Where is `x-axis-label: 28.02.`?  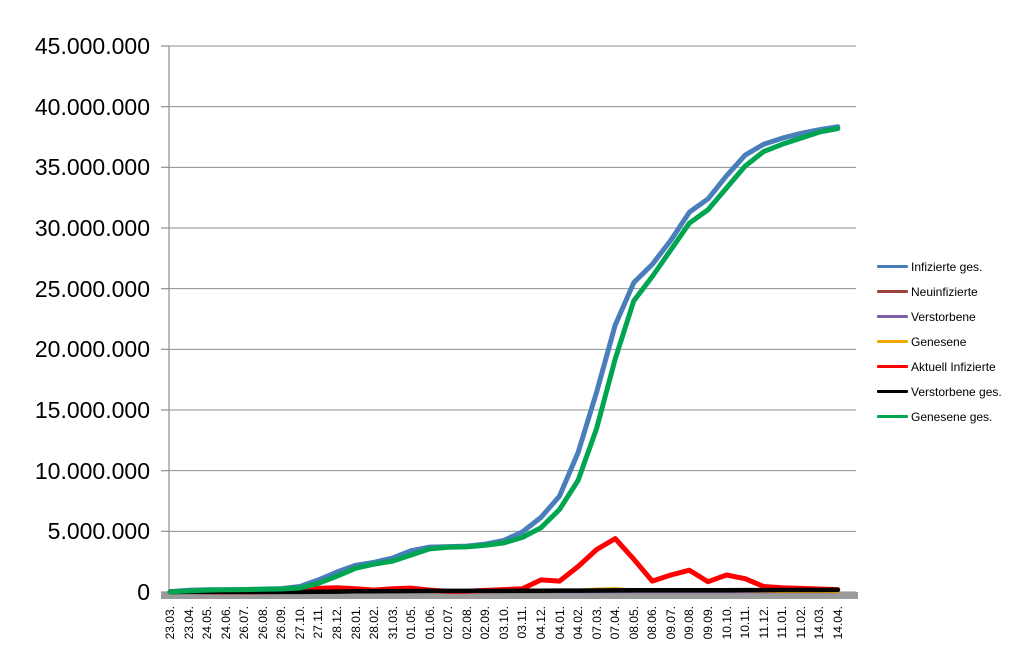
x-axis-label: 28.02. is located at coordinates (374, 623).